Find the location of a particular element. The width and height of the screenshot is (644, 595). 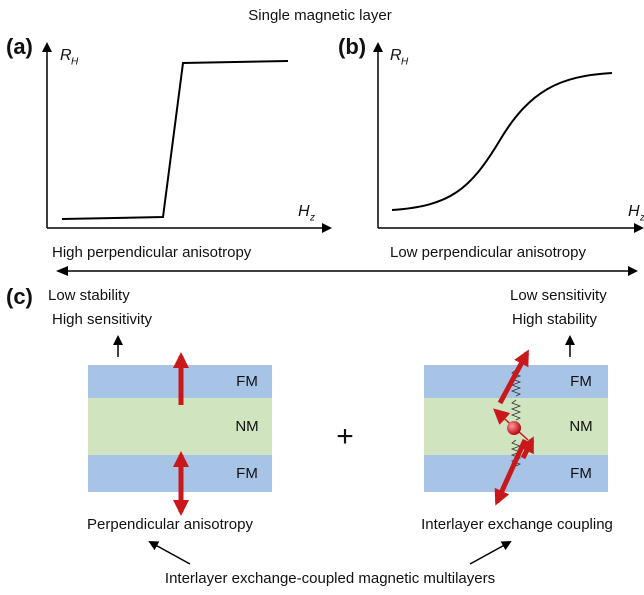

caption: Low perpendicular anisotropy is located at coordinates (488, 252).